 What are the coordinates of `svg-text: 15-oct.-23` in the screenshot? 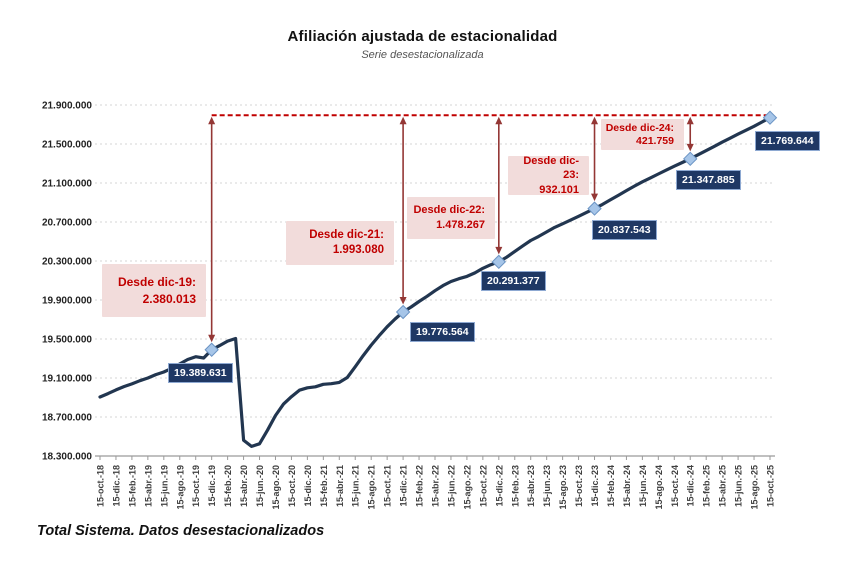 It's located at (579, 486).